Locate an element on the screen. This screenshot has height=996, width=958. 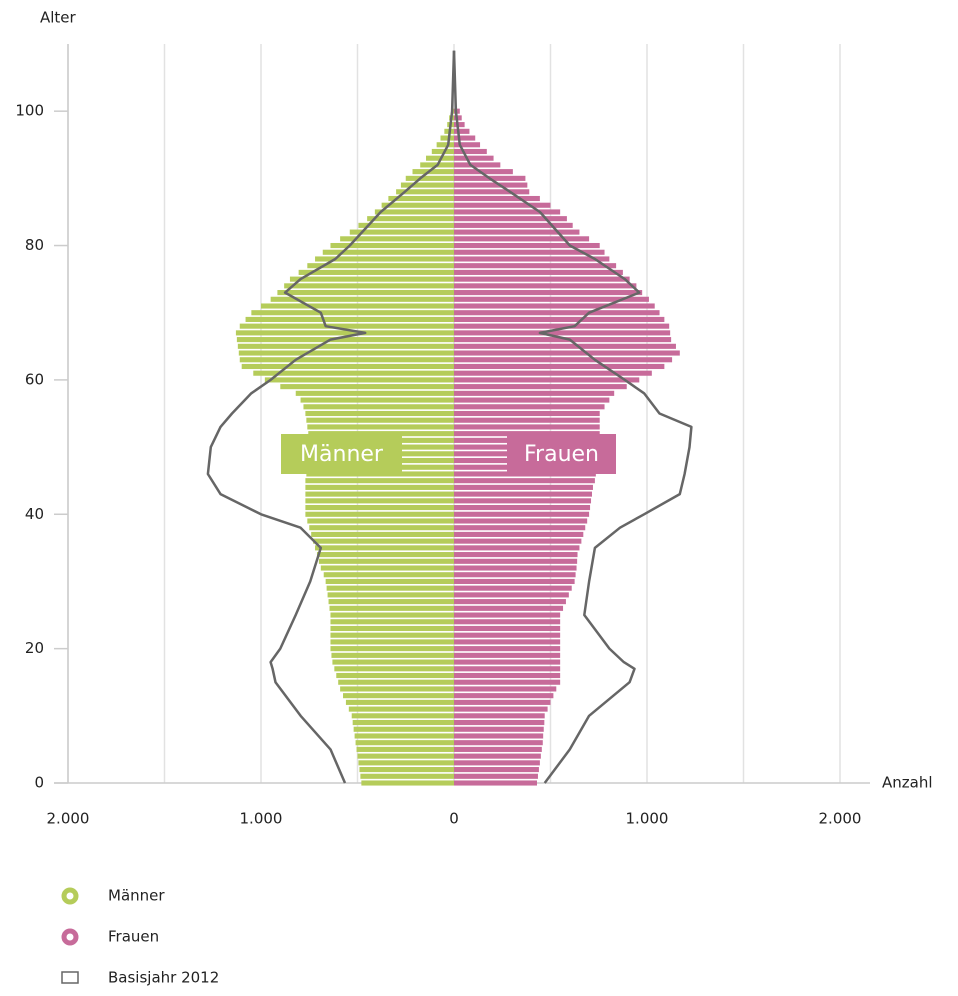
y-tick-label: 100 is located at coordinates (29, 111).